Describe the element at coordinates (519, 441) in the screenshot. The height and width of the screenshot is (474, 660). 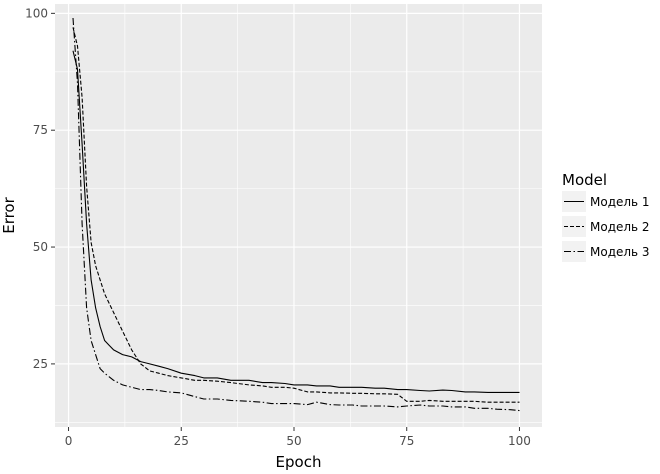
I see `x-tick-label: 100` at that location.